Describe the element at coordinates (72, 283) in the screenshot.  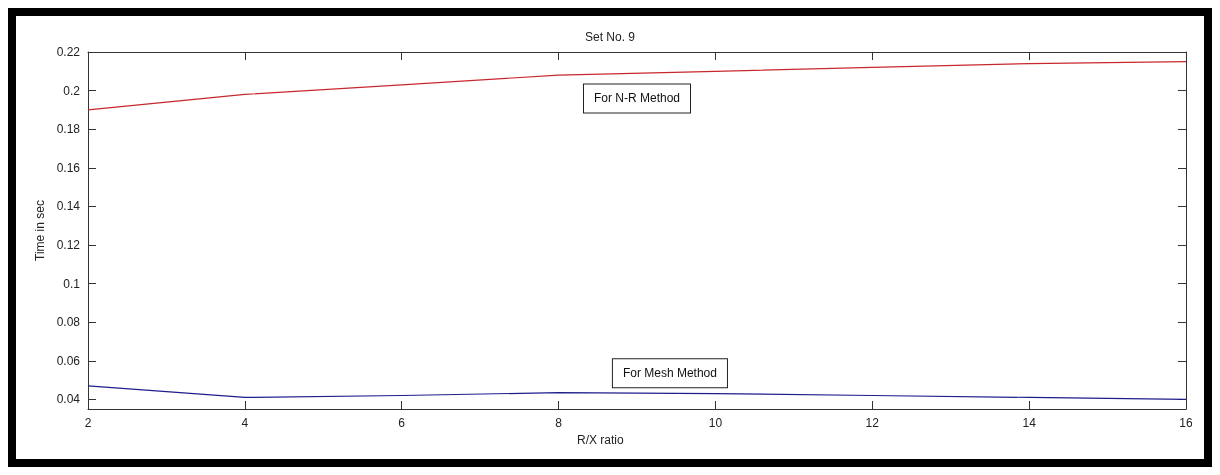
I see `y-tick-label: 0.1` at that location.